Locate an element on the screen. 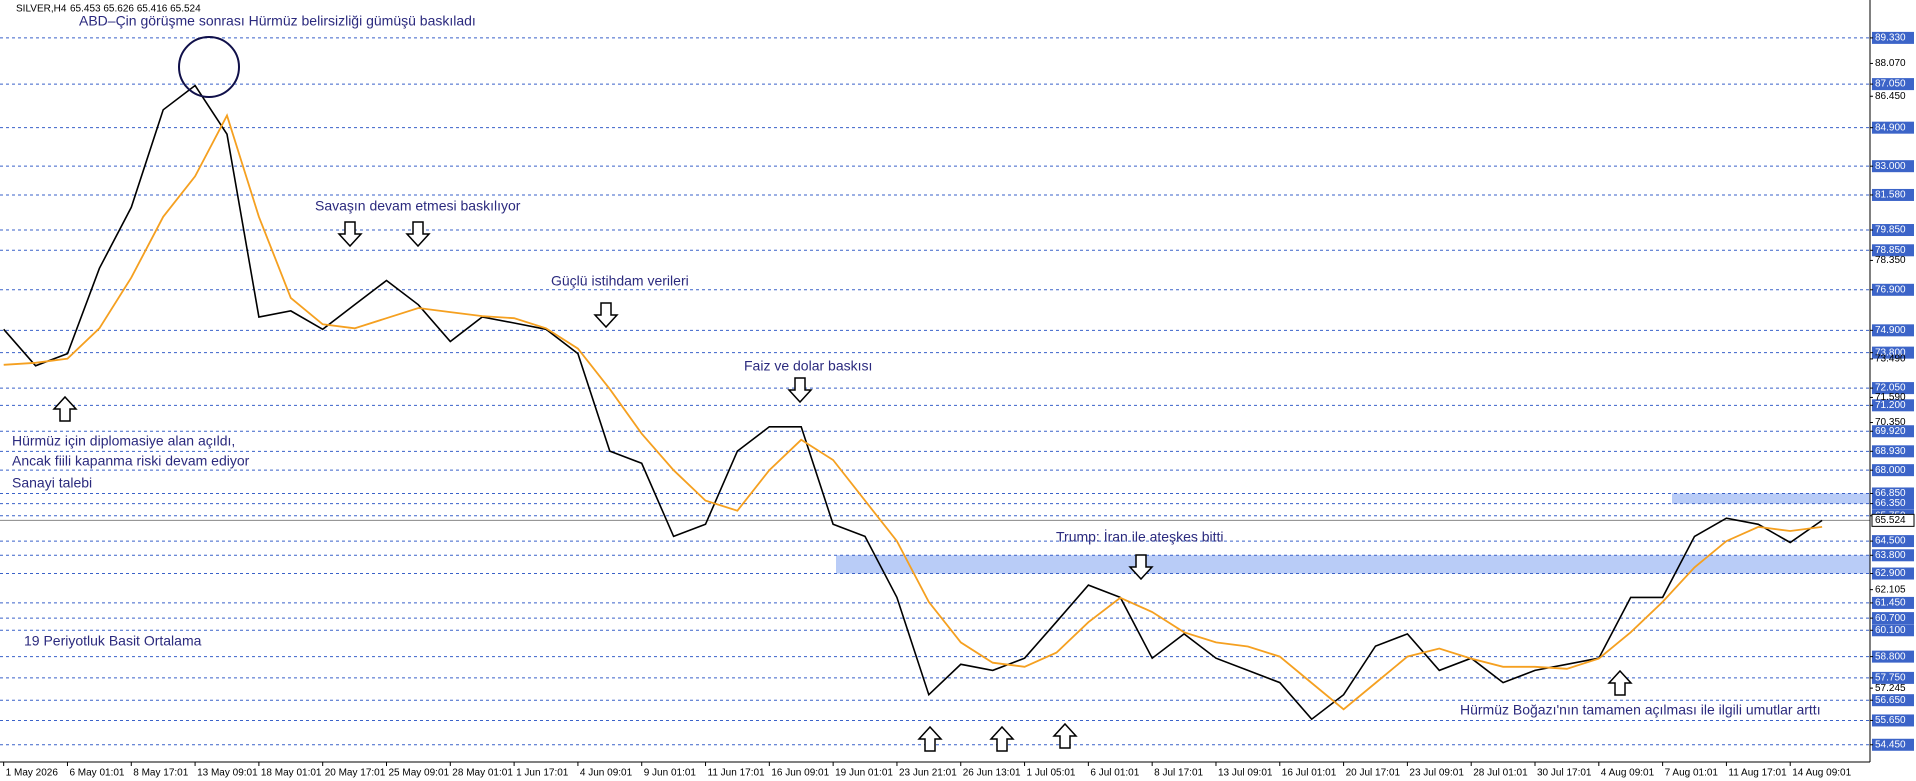 The height and width of the screenshot is (781, 1916). x-tick-label: 28 May 01:01 is located at coordinates (482, 773).